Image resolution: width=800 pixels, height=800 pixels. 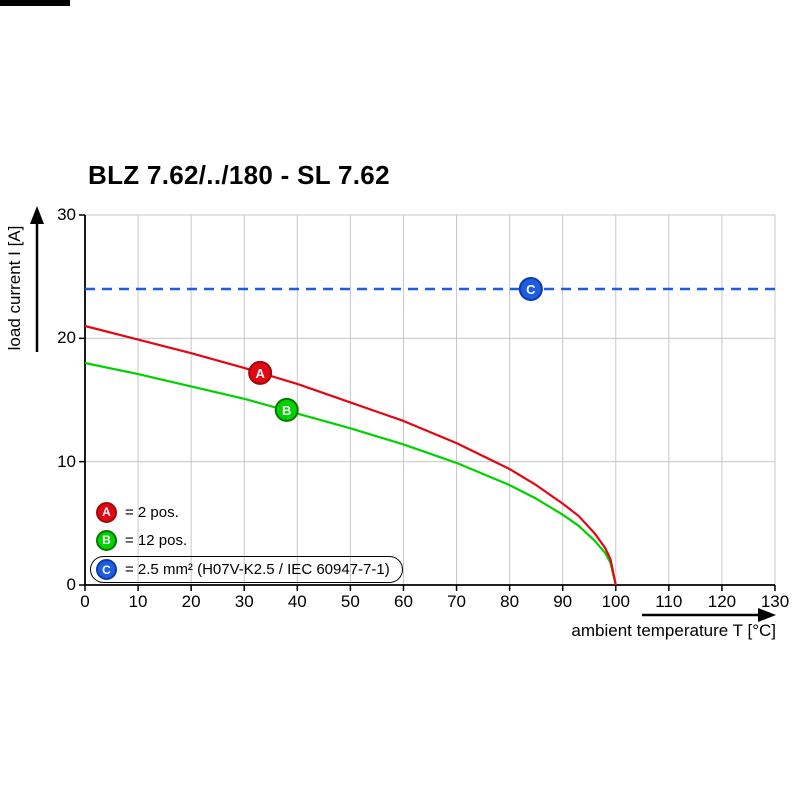 I want to click on x-tick-label: 120, so click(x=722, y=601).